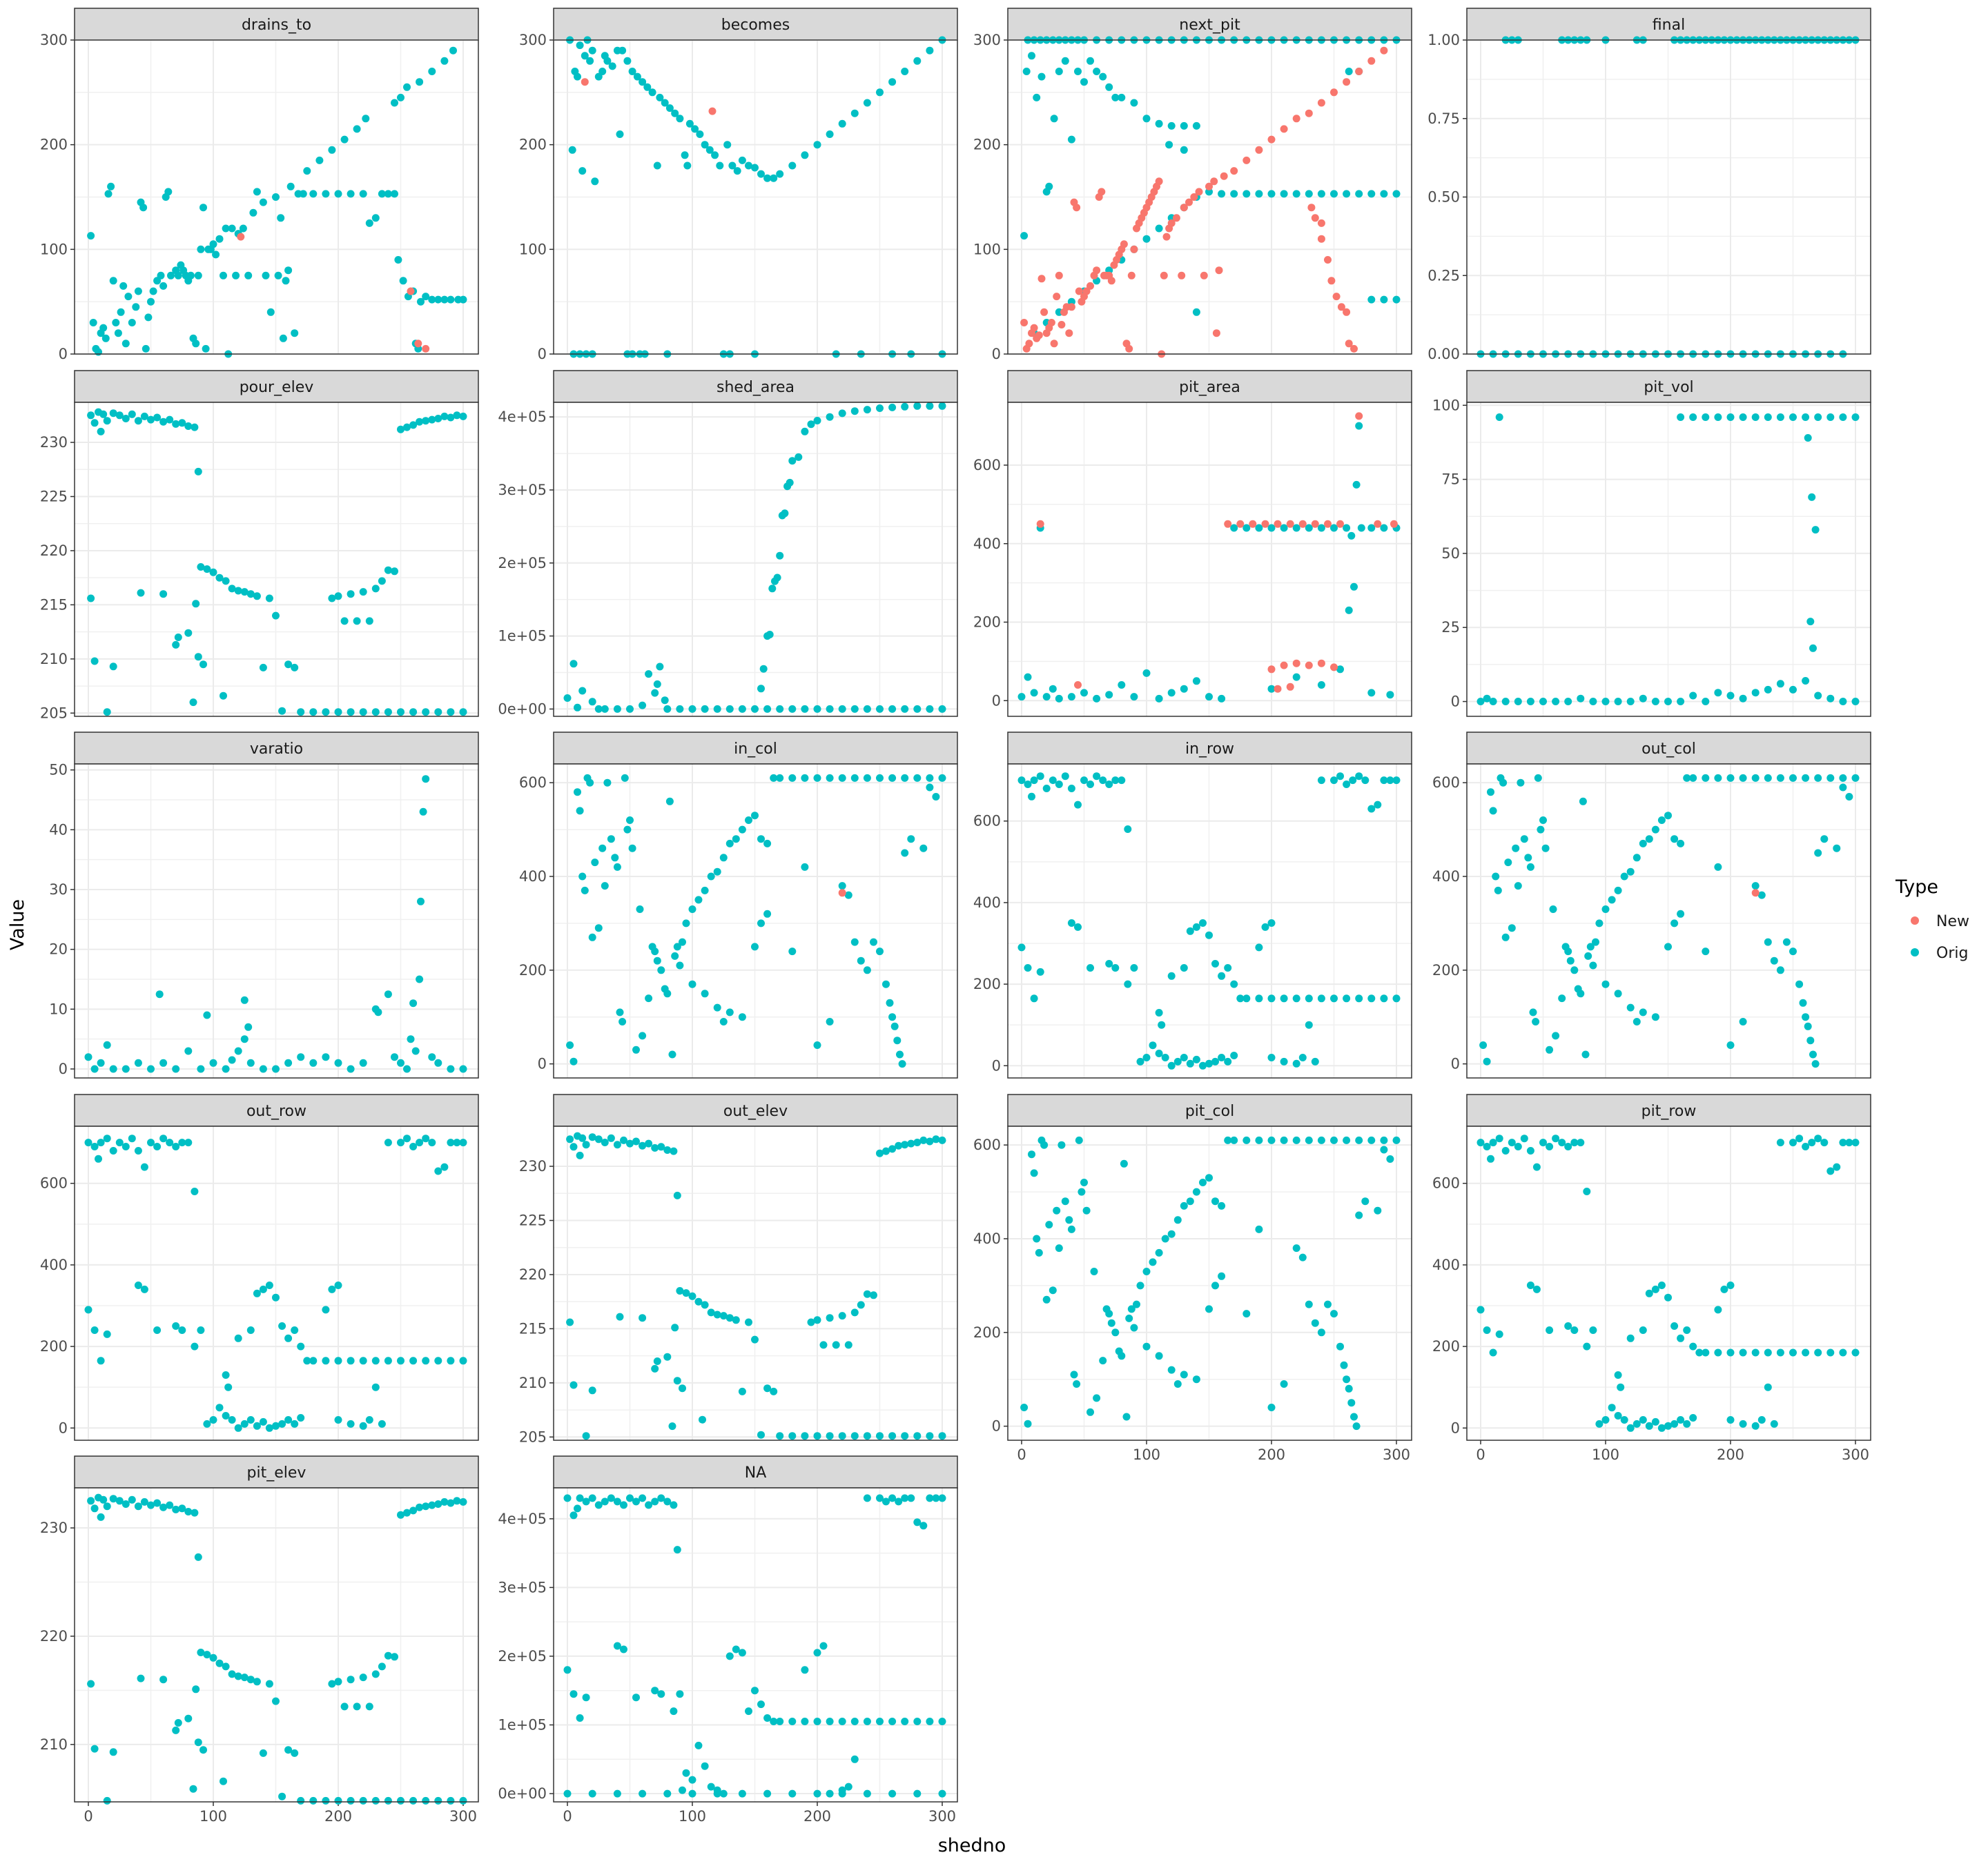  What do you see at coordinates (1209, 387) in the screenshot?
I see `facet-strip-label: pit_area` at bounding box center [1209, 387].